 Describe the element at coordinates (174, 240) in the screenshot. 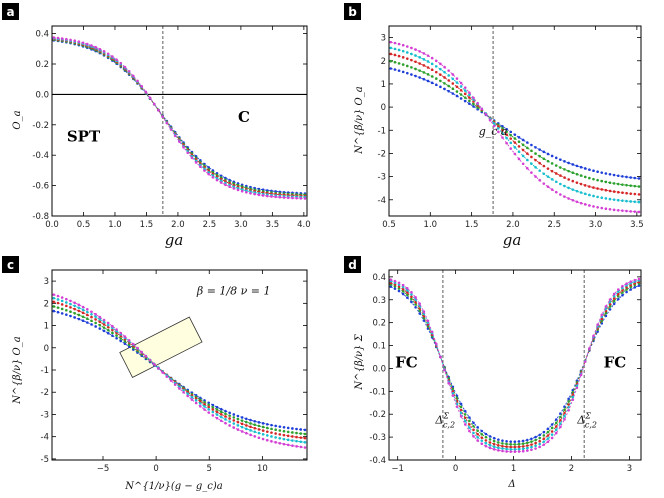

I see `panel-a-xlabel: ga` at that location.